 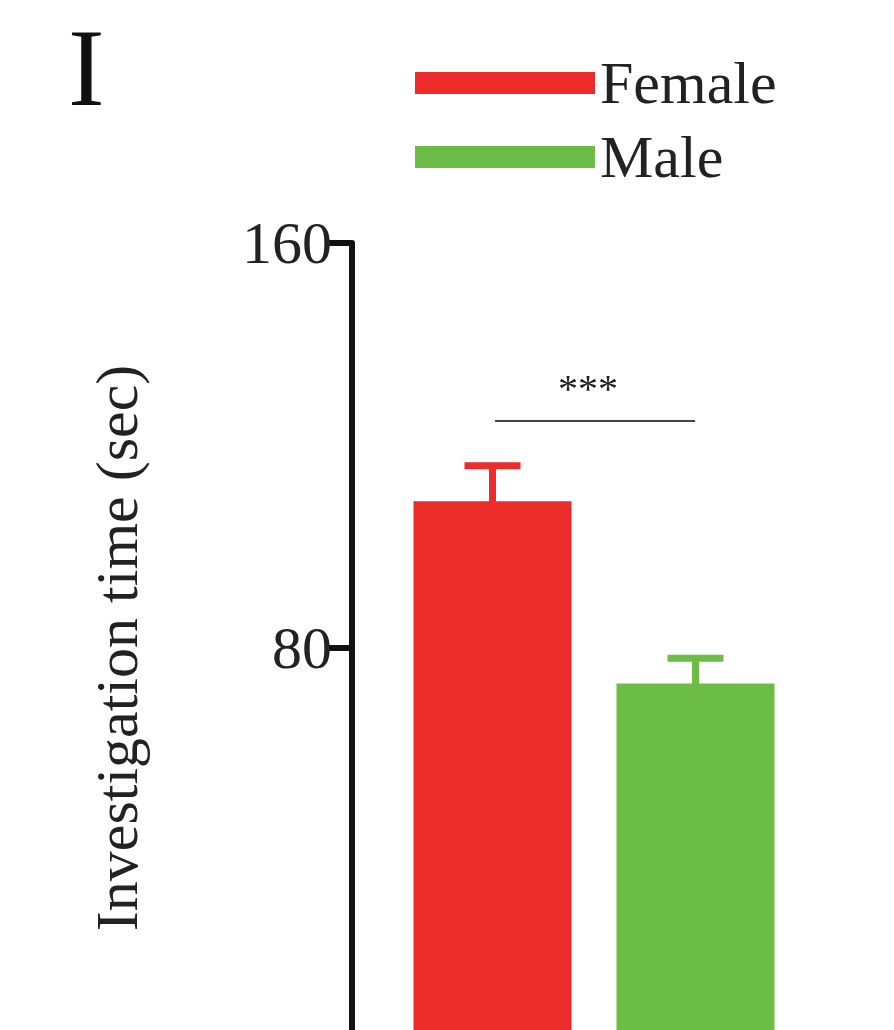 What do you see at coordinates (86, 68) in the screenshot?
I see `chart-title: I` at bounding box center [86, 68].